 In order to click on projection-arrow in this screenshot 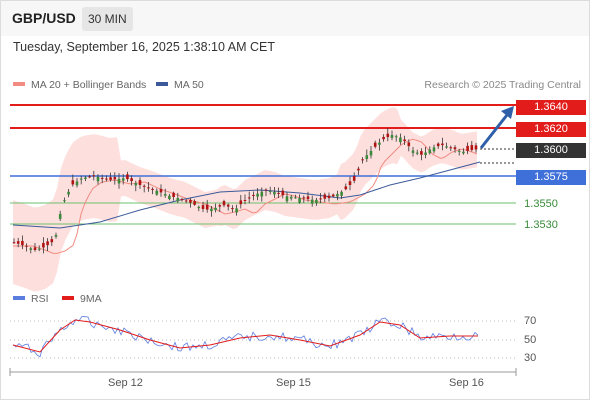, I will do `click(494, 131)`.